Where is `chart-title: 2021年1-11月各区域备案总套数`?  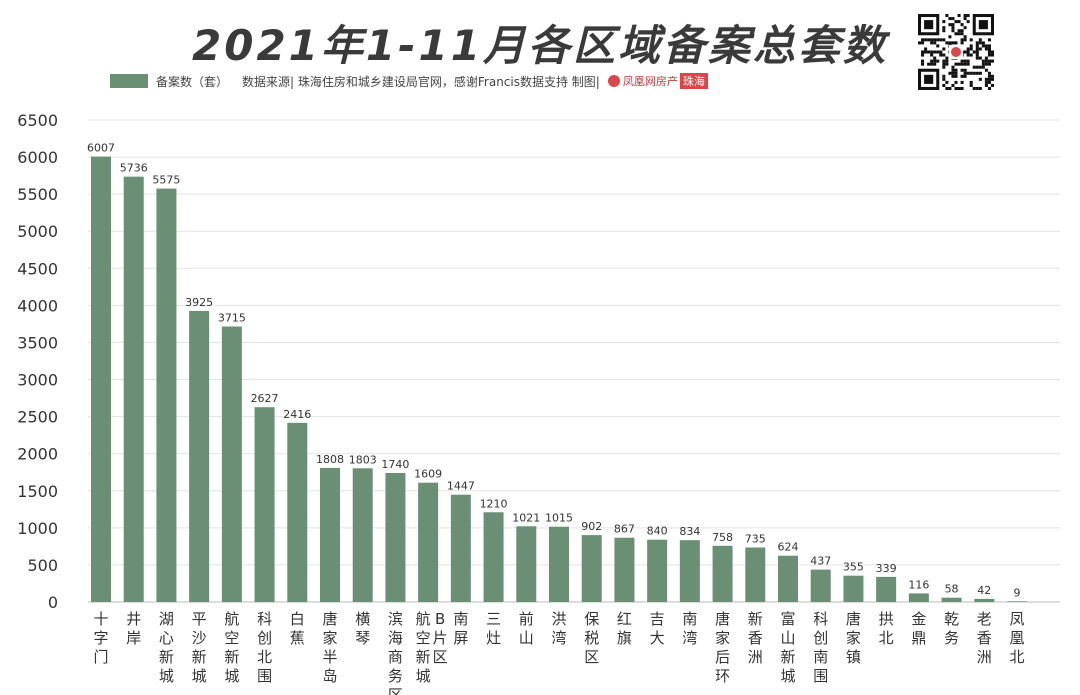 chart-title: 2021年1-11月各区域备案总套数 is located at coordinates (540, 45).